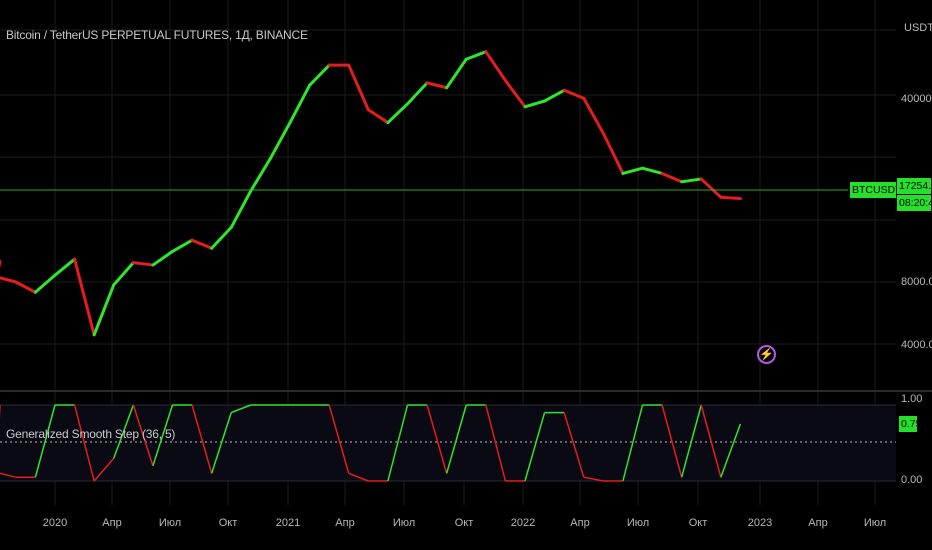  What do you see at coordinates (912, 480) in the screenshot?
I see `indicator-axis-label: 0.00` at bounding box center [912, 480].